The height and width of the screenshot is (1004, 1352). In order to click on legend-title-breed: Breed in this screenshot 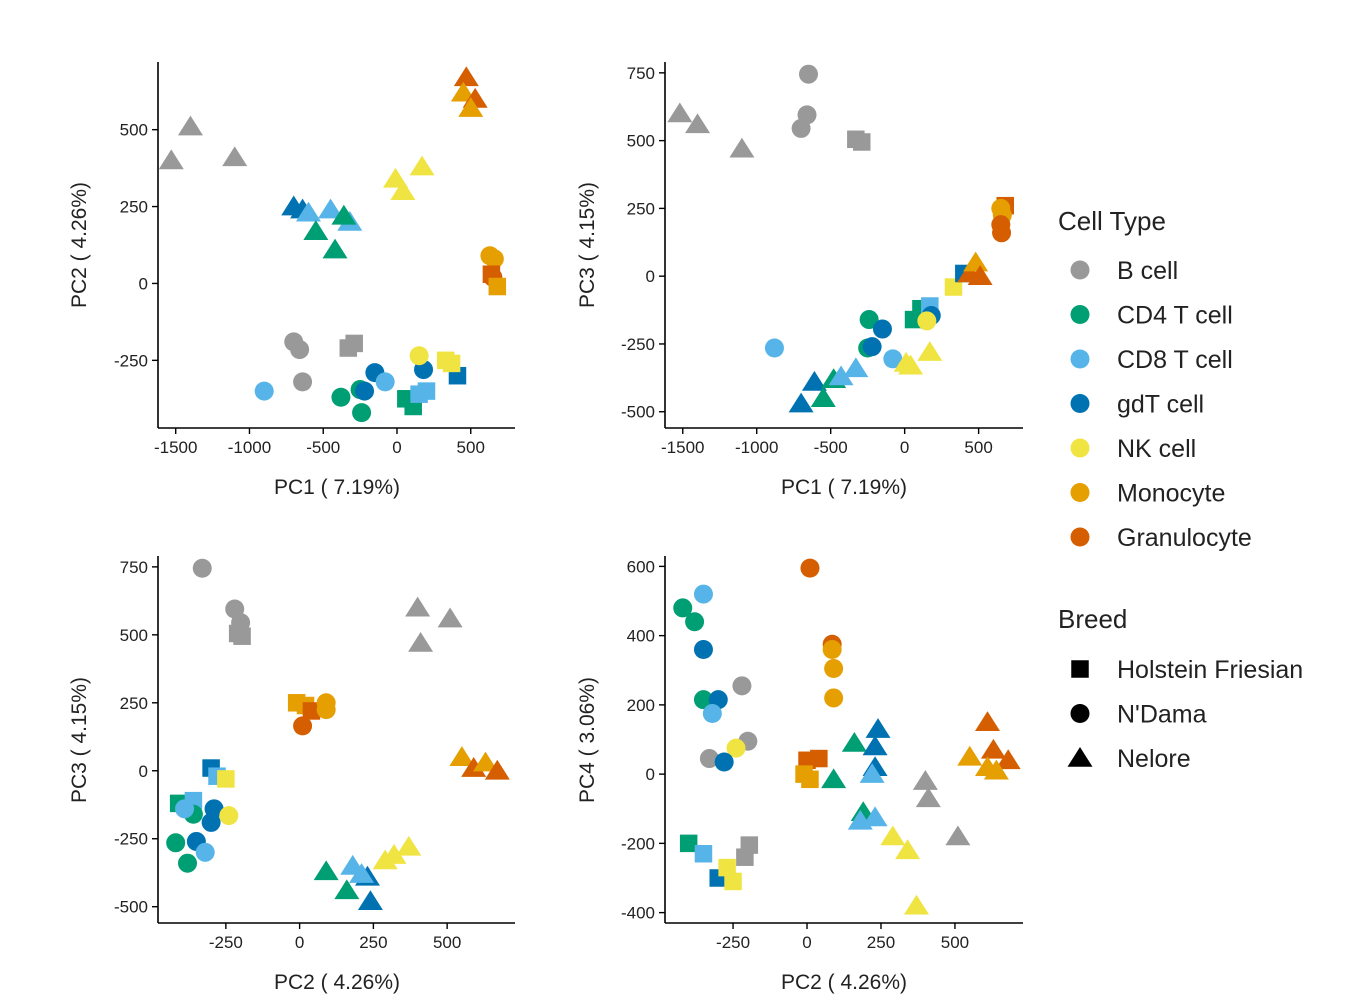, I will do `click(1092, 619)`.